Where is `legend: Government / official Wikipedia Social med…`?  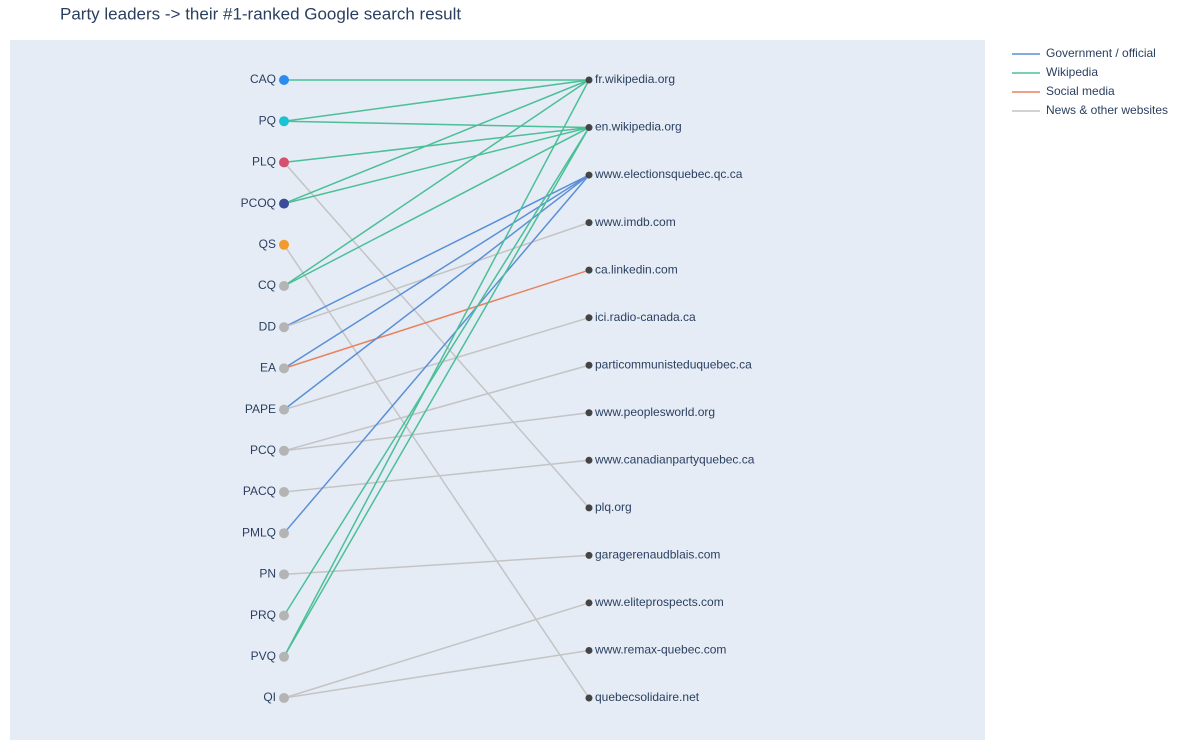
legend: Government / official Wikipedia Social med… is located at coordinates (1090, 81).